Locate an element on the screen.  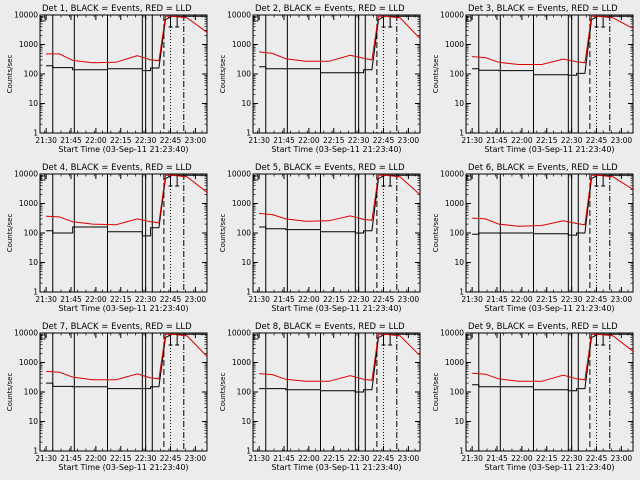
panel-title: Det 1, BLACK = Events, RED = LLD is located at coordinates (117, 9).